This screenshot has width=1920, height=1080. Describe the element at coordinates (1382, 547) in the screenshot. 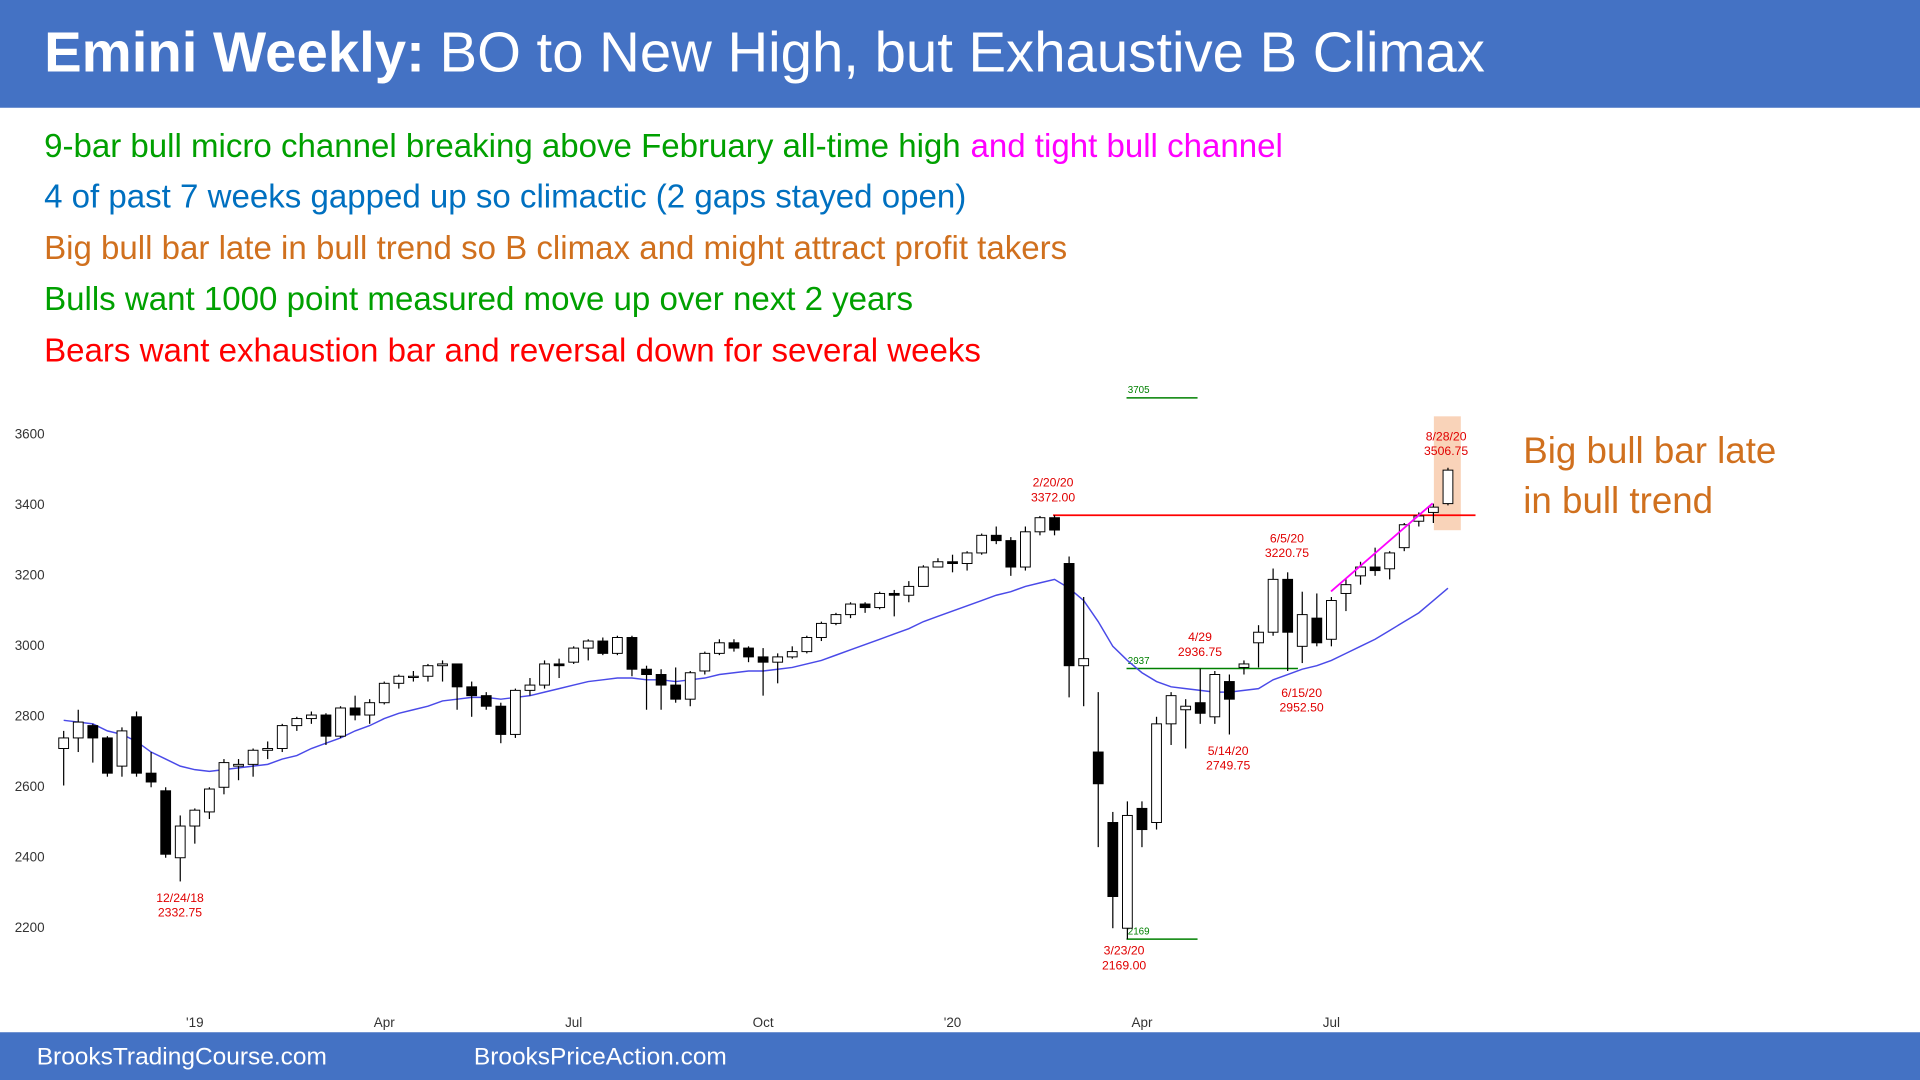

I see `channel-line` at that location.